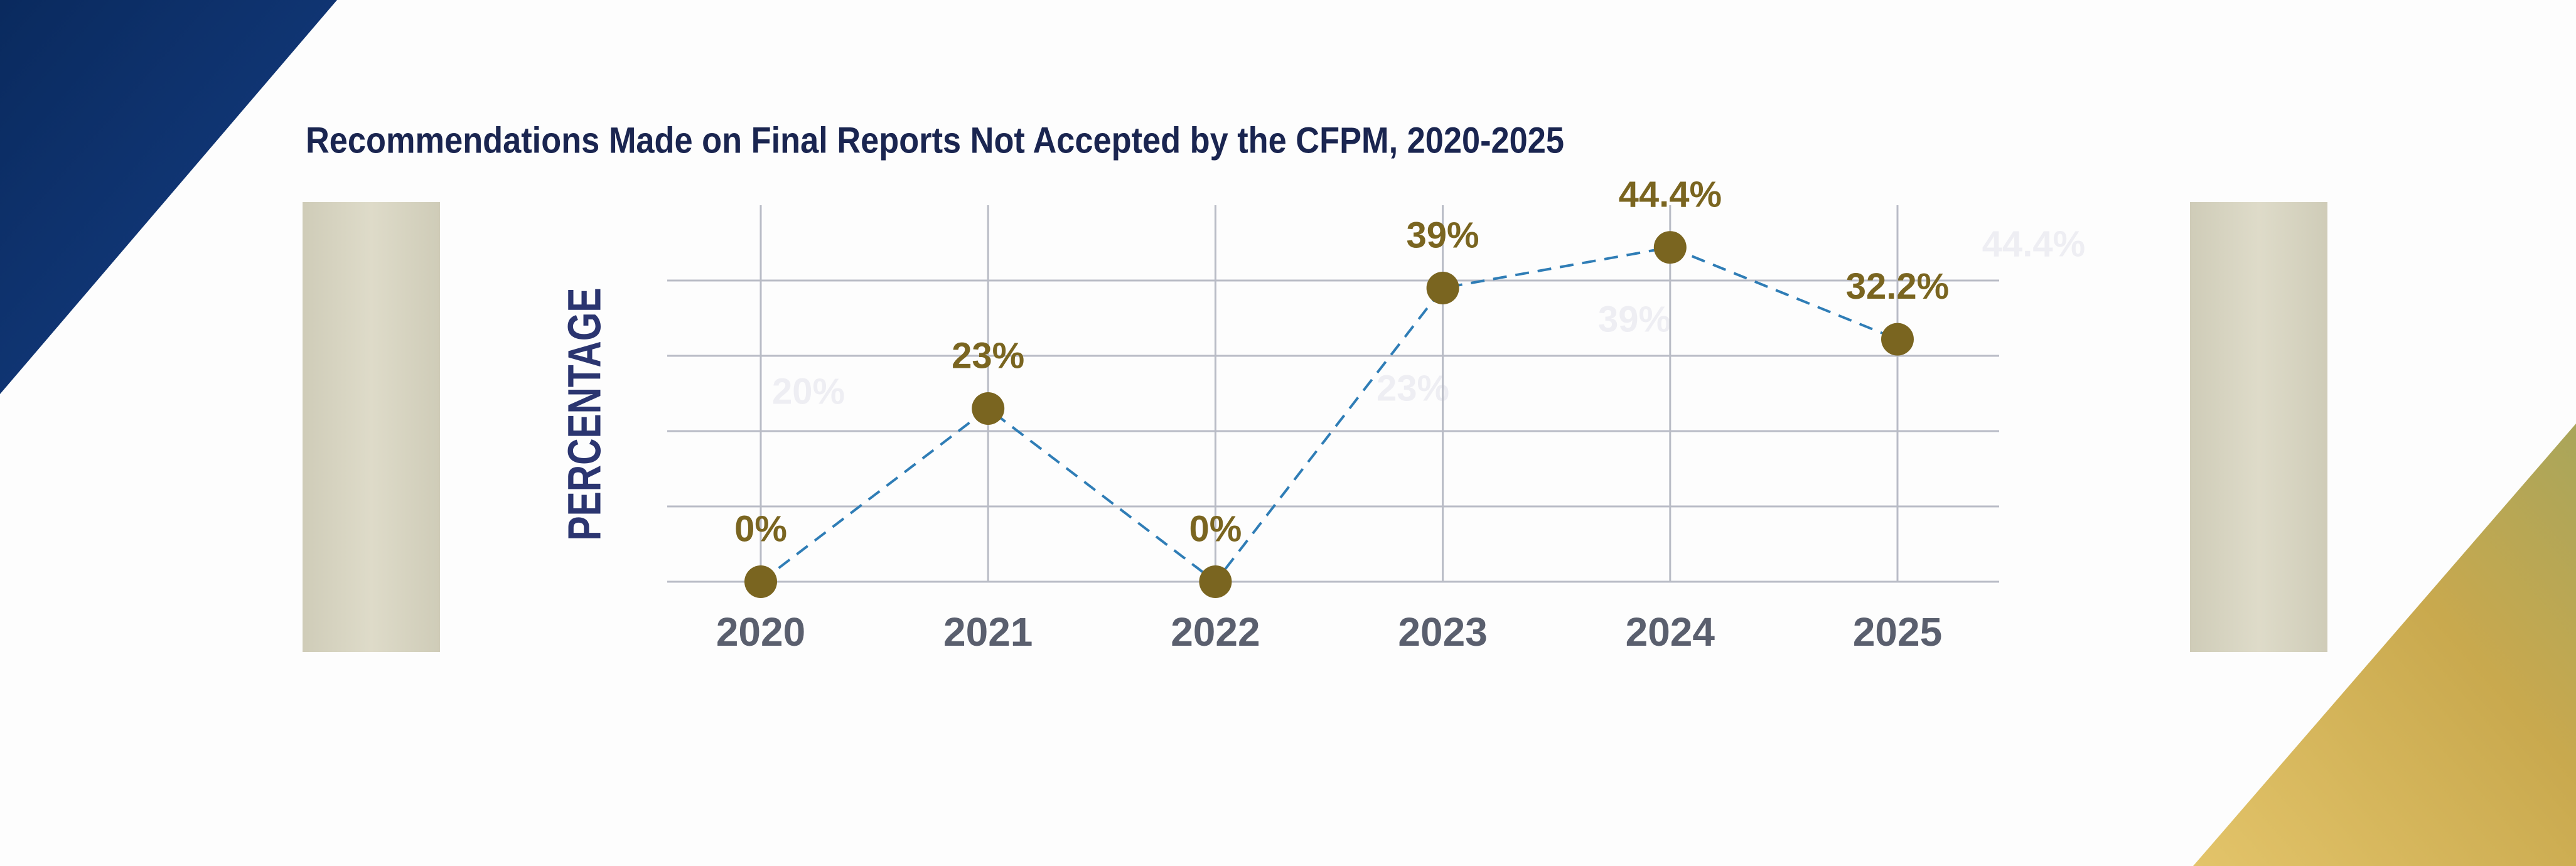 The width and height of the screenshot is (2576, 866). What do you see at coordinates (1897, 632) in the screenshot?
I see `x-tick-label: 2025` at bounding box center [1897, 632].